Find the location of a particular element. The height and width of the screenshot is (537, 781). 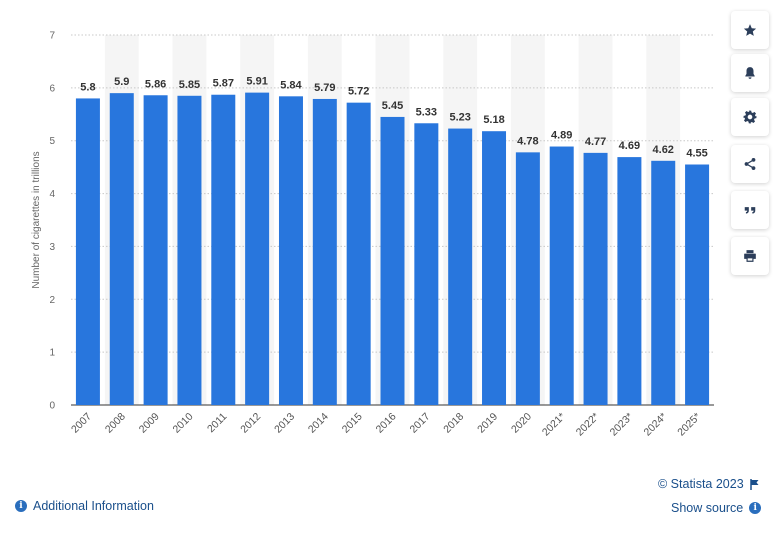

show-source-text: Show source is located at coordinates (707, 508).